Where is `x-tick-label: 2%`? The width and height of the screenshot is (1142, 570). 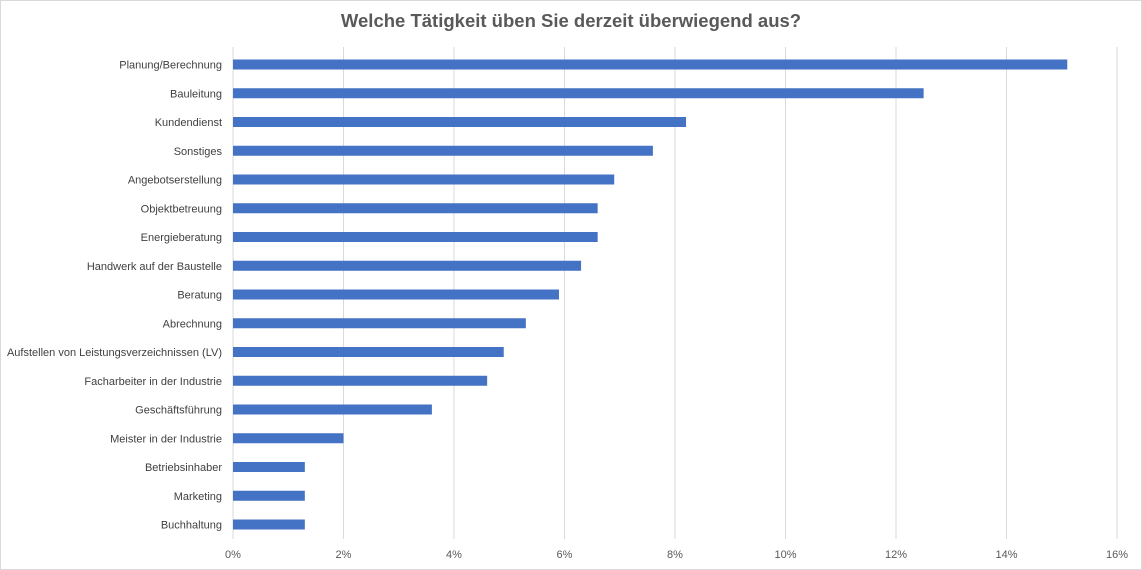 x-tick-label: 2% is located at coordinates (344, 555).